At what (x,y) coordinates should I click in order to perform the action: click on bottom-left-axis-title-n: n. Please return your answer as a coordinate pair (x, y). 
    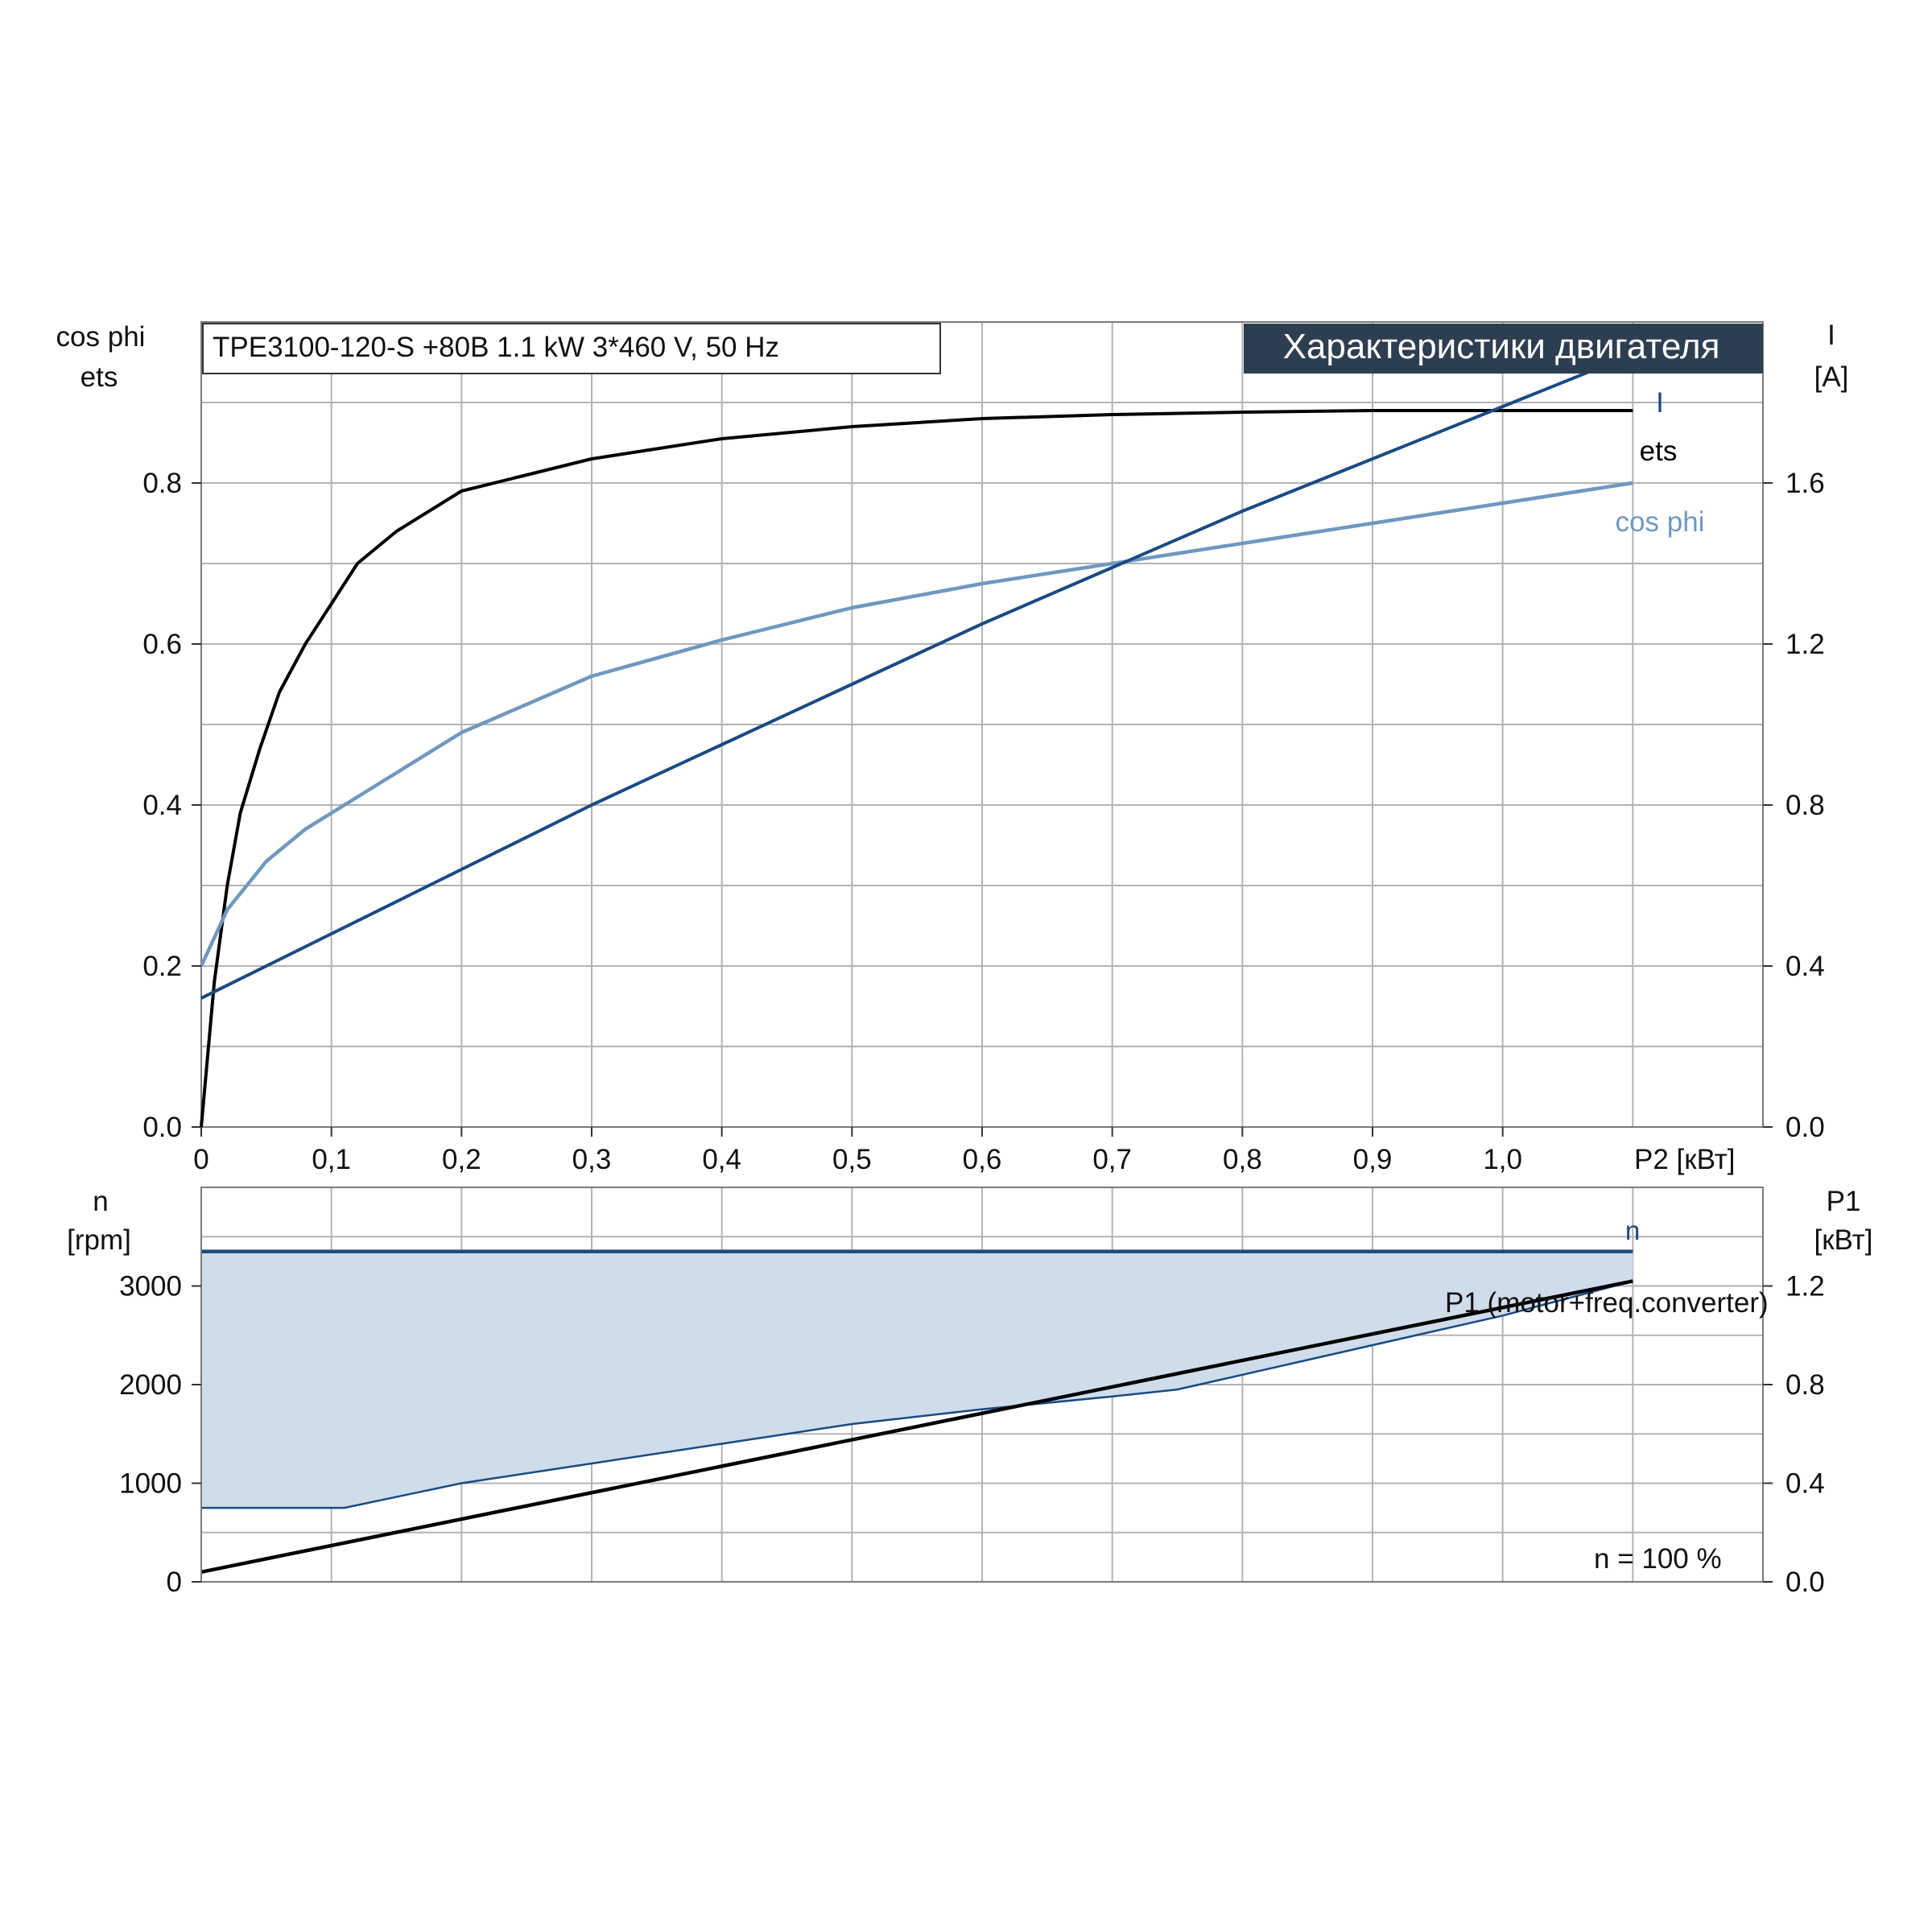
    Looking at the image, I should click on (100, 1201).